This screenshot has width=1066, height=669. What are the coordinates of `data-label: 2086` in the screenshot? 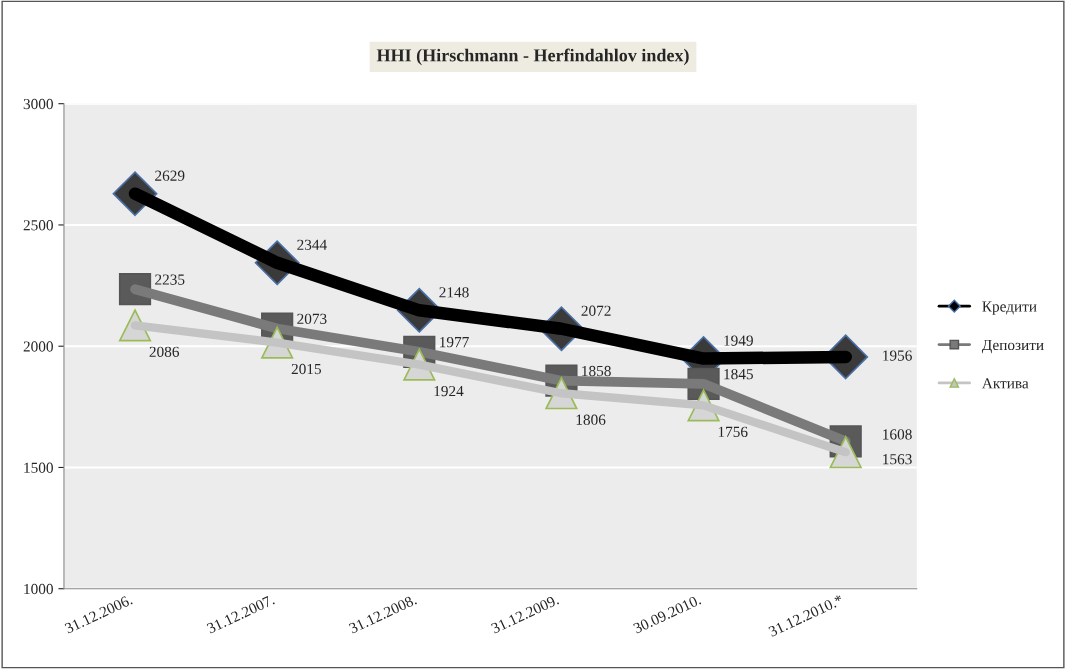 It's located at (164, 351).